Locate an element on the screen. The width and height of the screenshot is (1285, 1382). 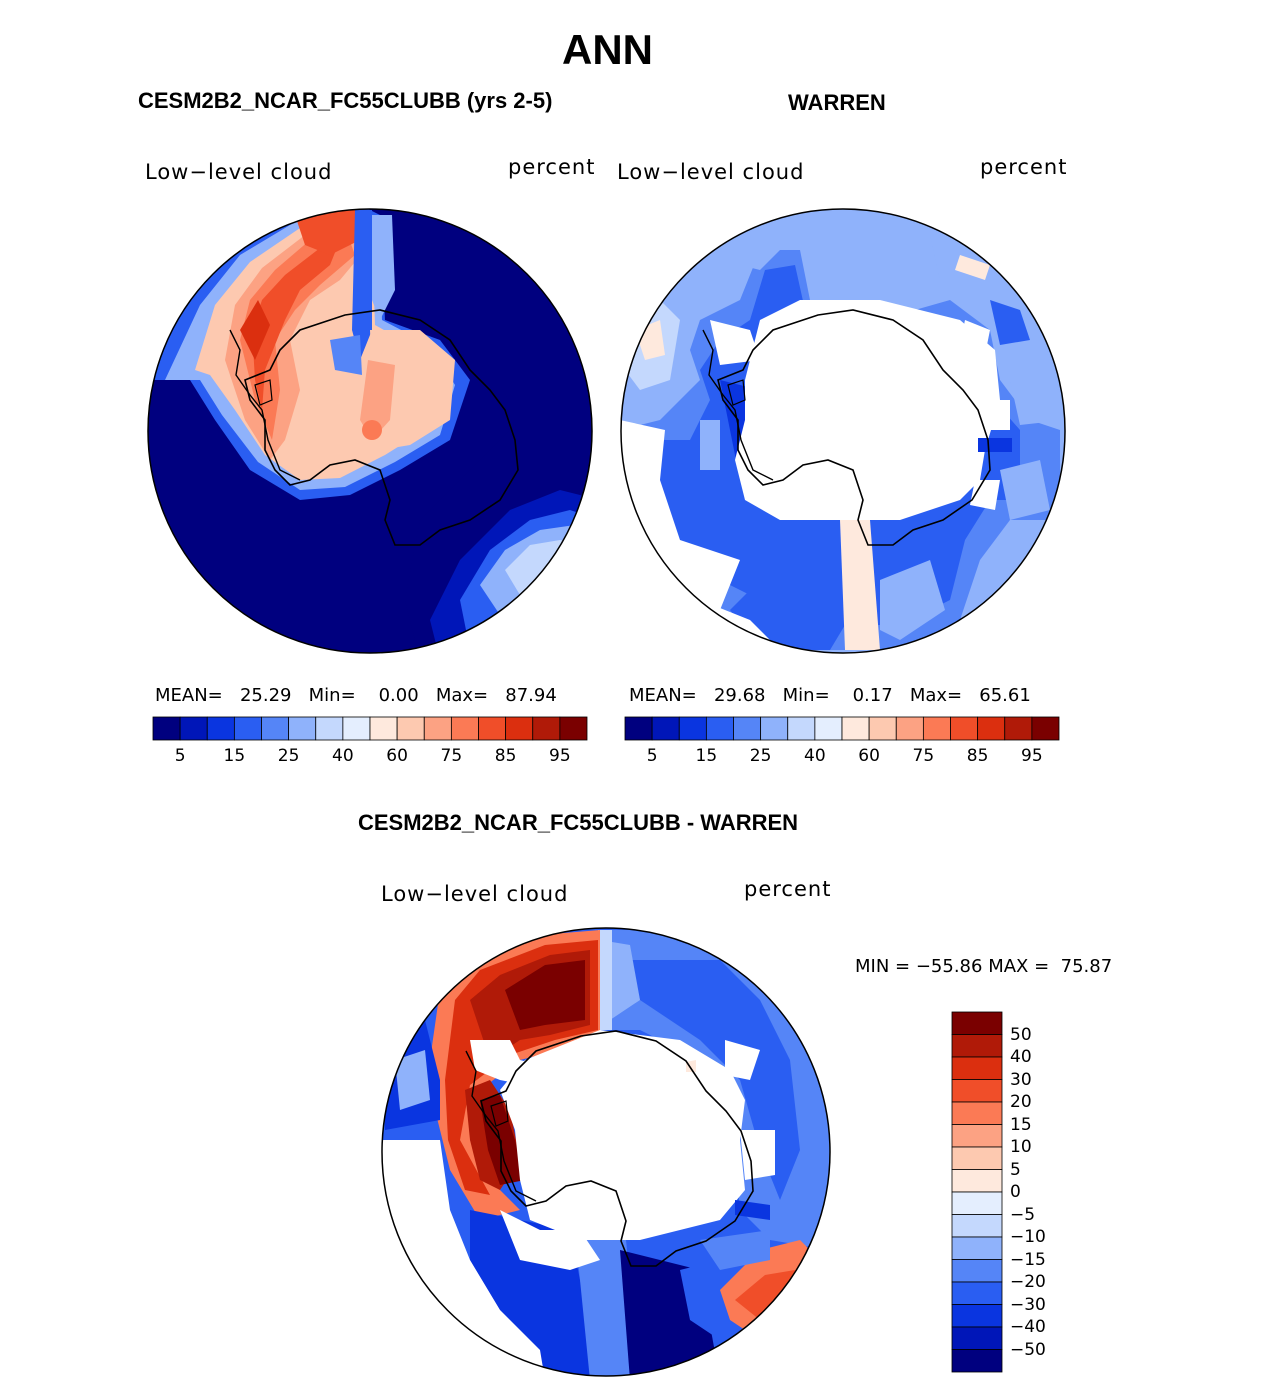
obs-colorbar is located at coordinates (842, 728).